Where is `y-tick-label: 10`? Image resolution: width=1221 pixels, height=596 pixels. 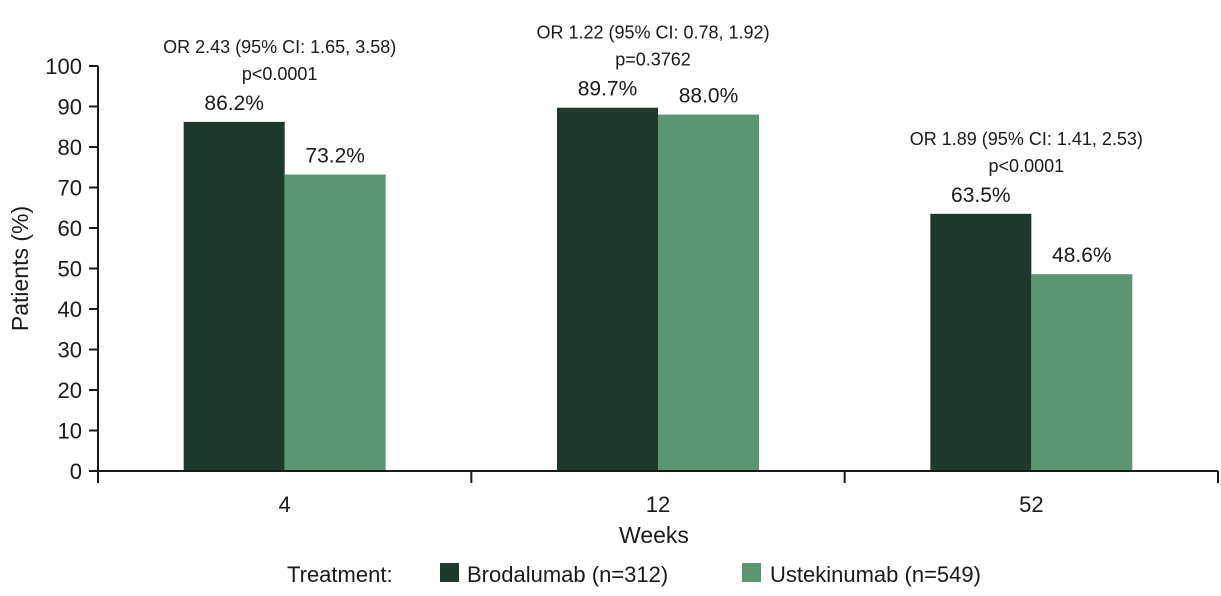
y-tick-label: 10 is located at coordinates (70, 431).